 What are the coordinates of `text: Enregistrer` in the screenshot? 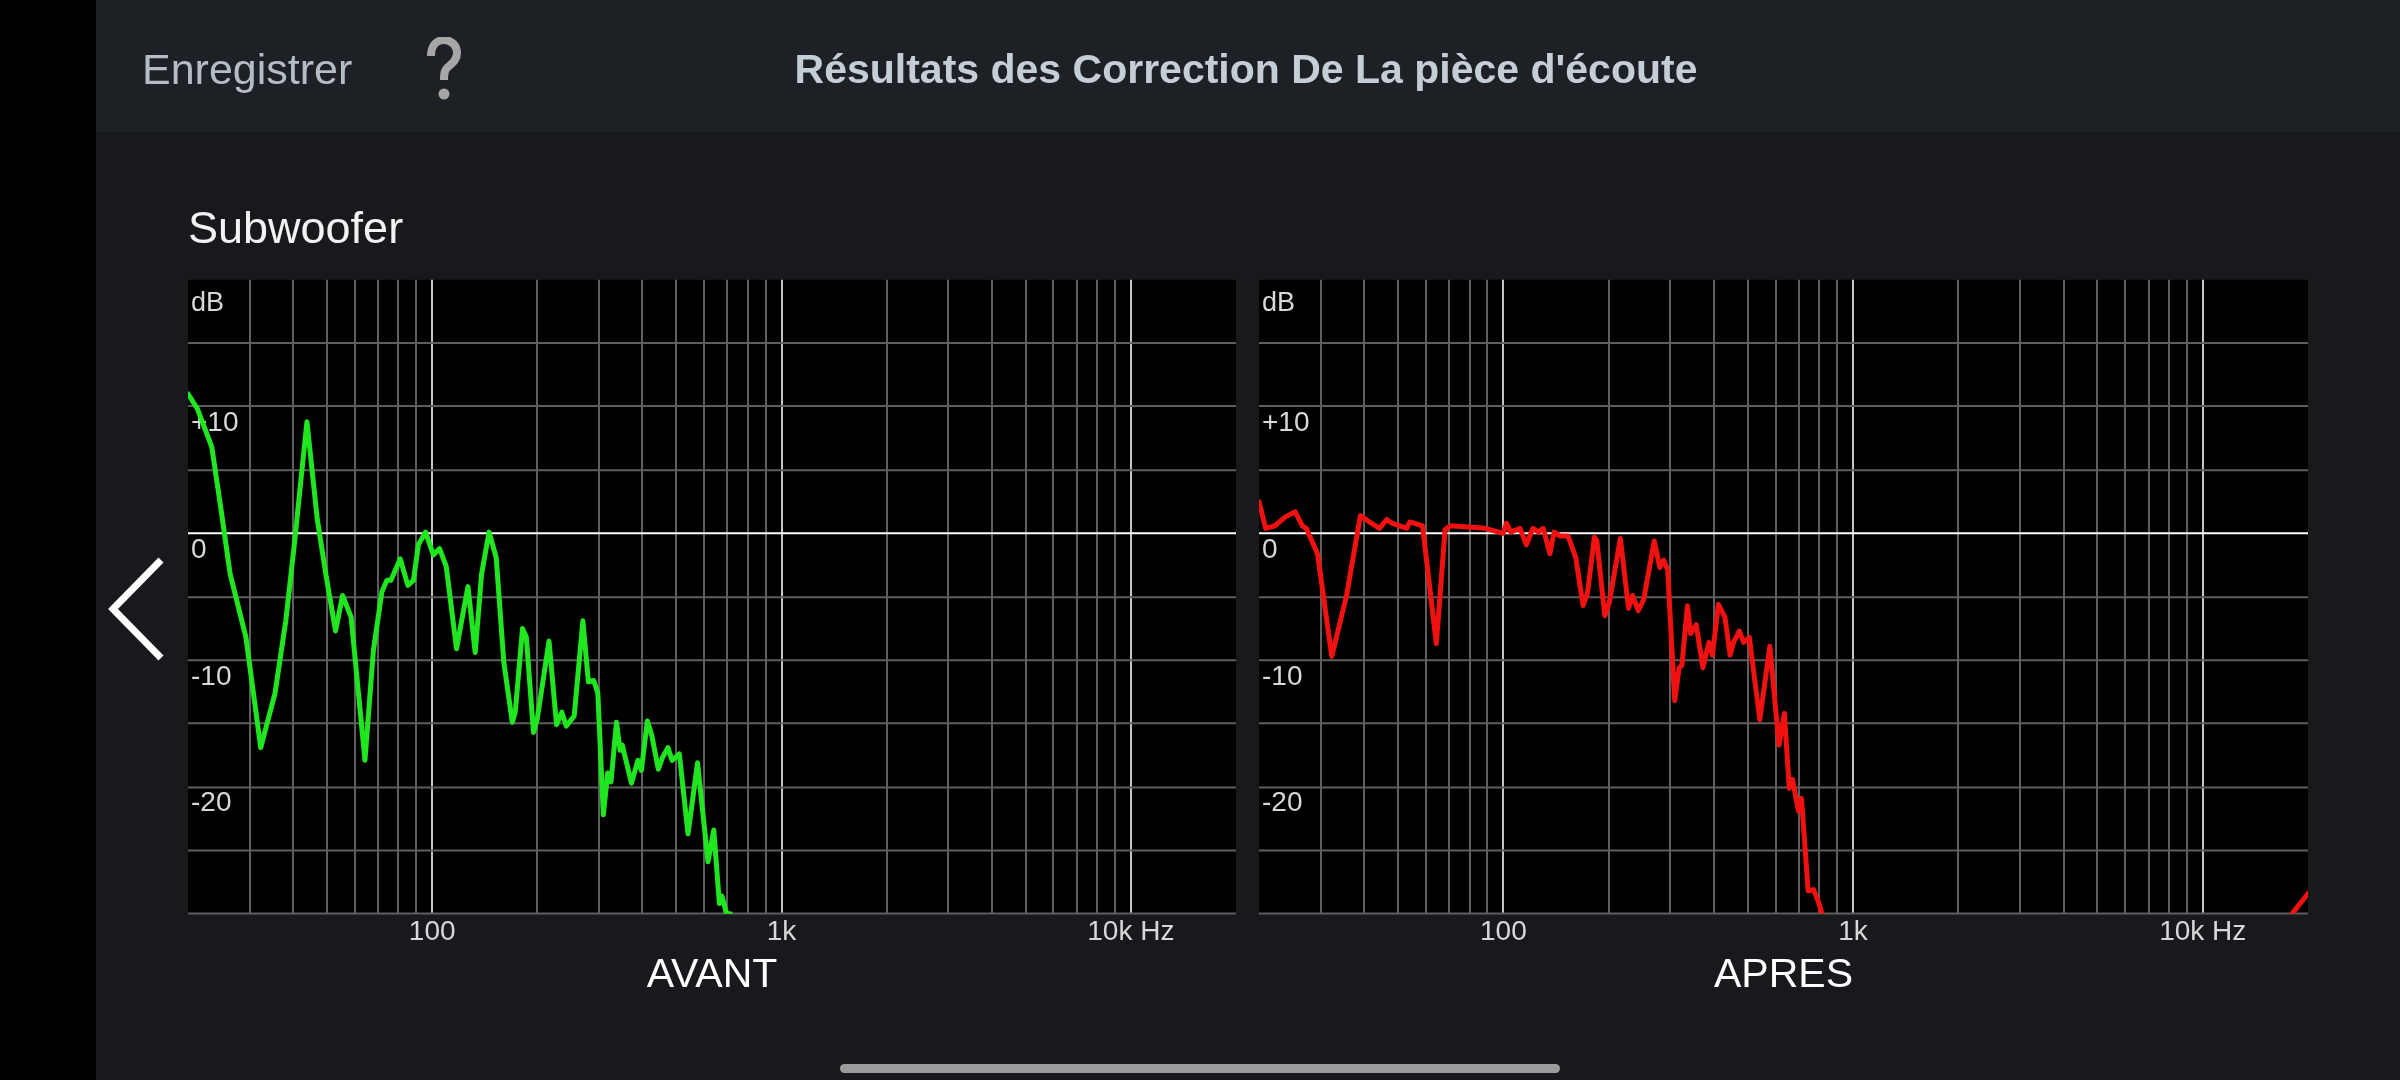 It's located at (247, 69).